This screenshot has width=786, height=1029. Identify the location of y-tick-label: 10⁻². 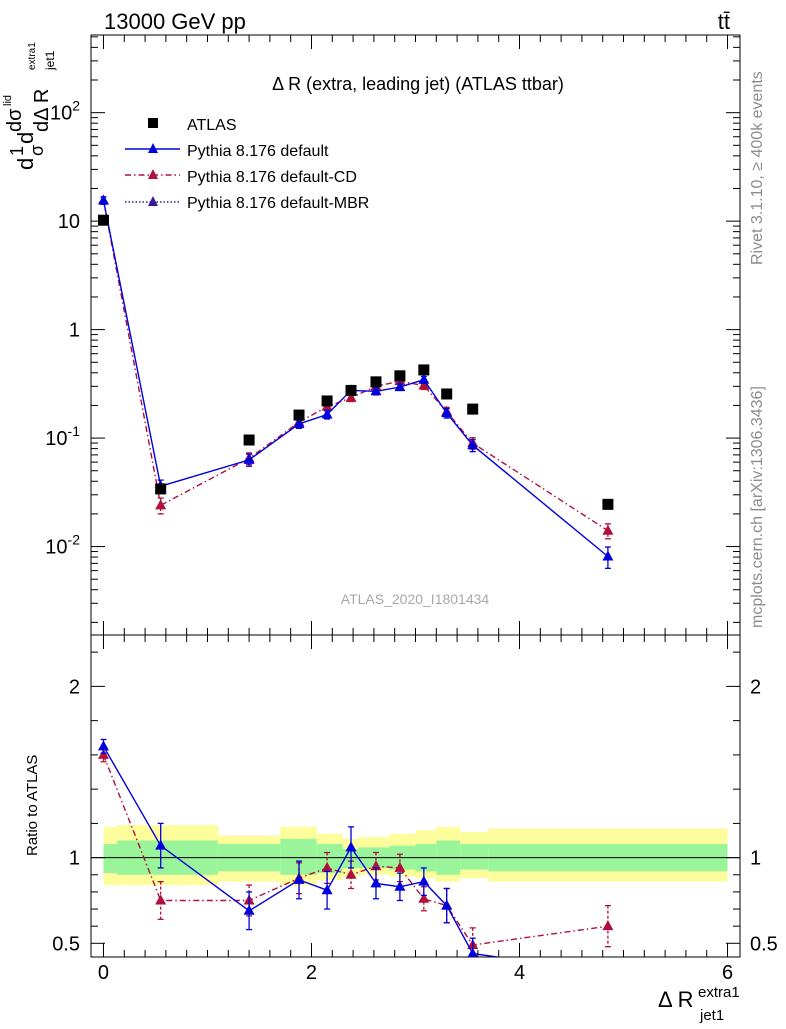
(62, 545).